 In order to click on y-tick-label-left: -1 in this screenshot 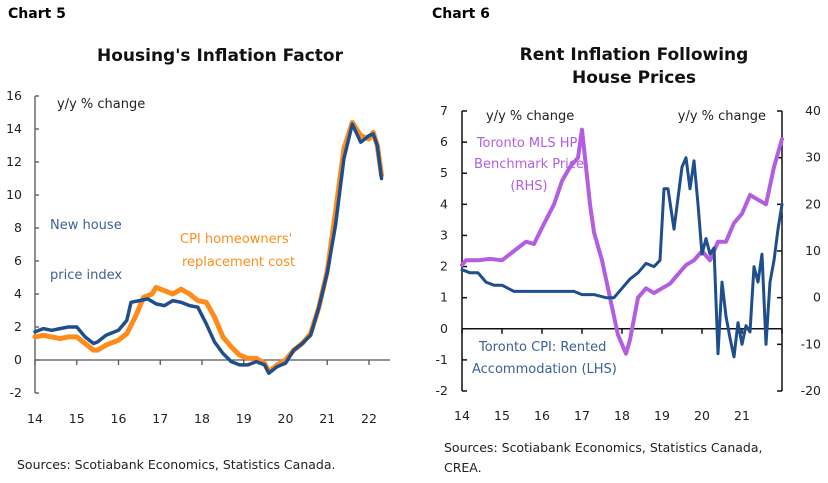, I will do `click(442, 359)`.